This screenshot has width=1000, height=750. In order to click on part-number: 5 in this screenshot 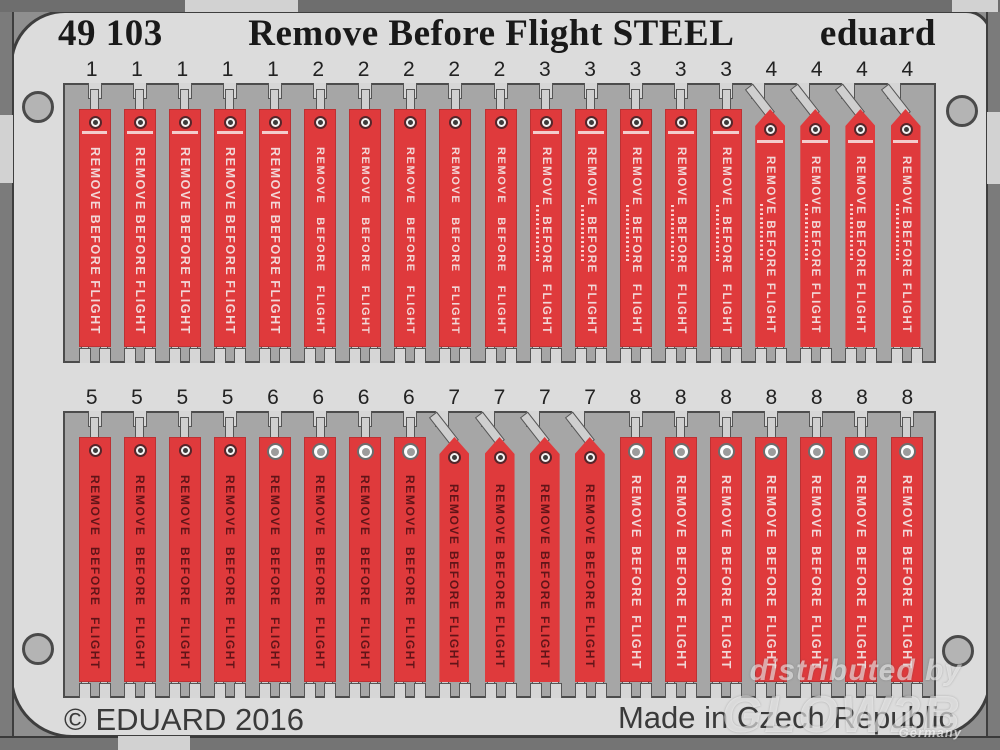, I will do `click(182, 397)`.